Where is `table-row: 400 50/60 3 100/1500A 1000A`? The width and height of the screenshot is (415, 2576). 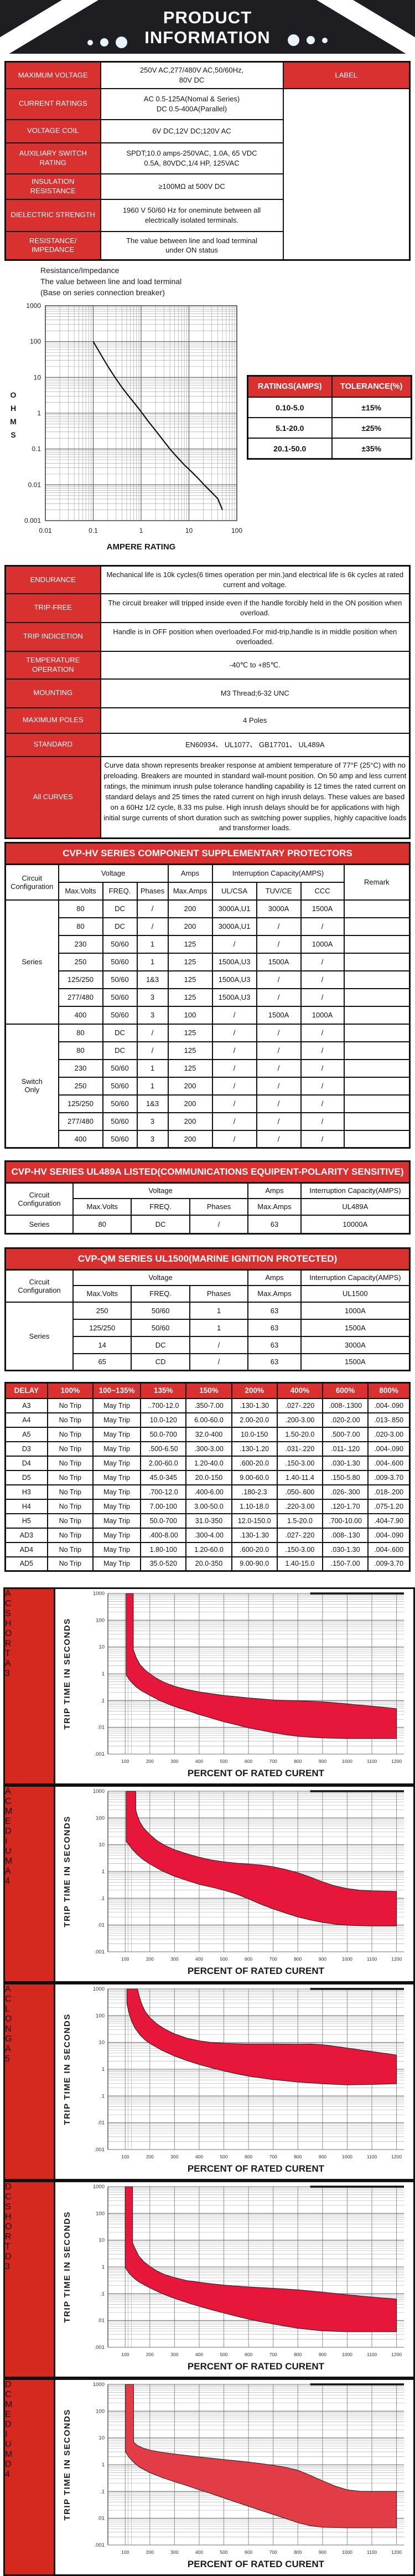
table-row: 400 50/60 3 100/1500A 1000A is located at coordinates (209, 1015).